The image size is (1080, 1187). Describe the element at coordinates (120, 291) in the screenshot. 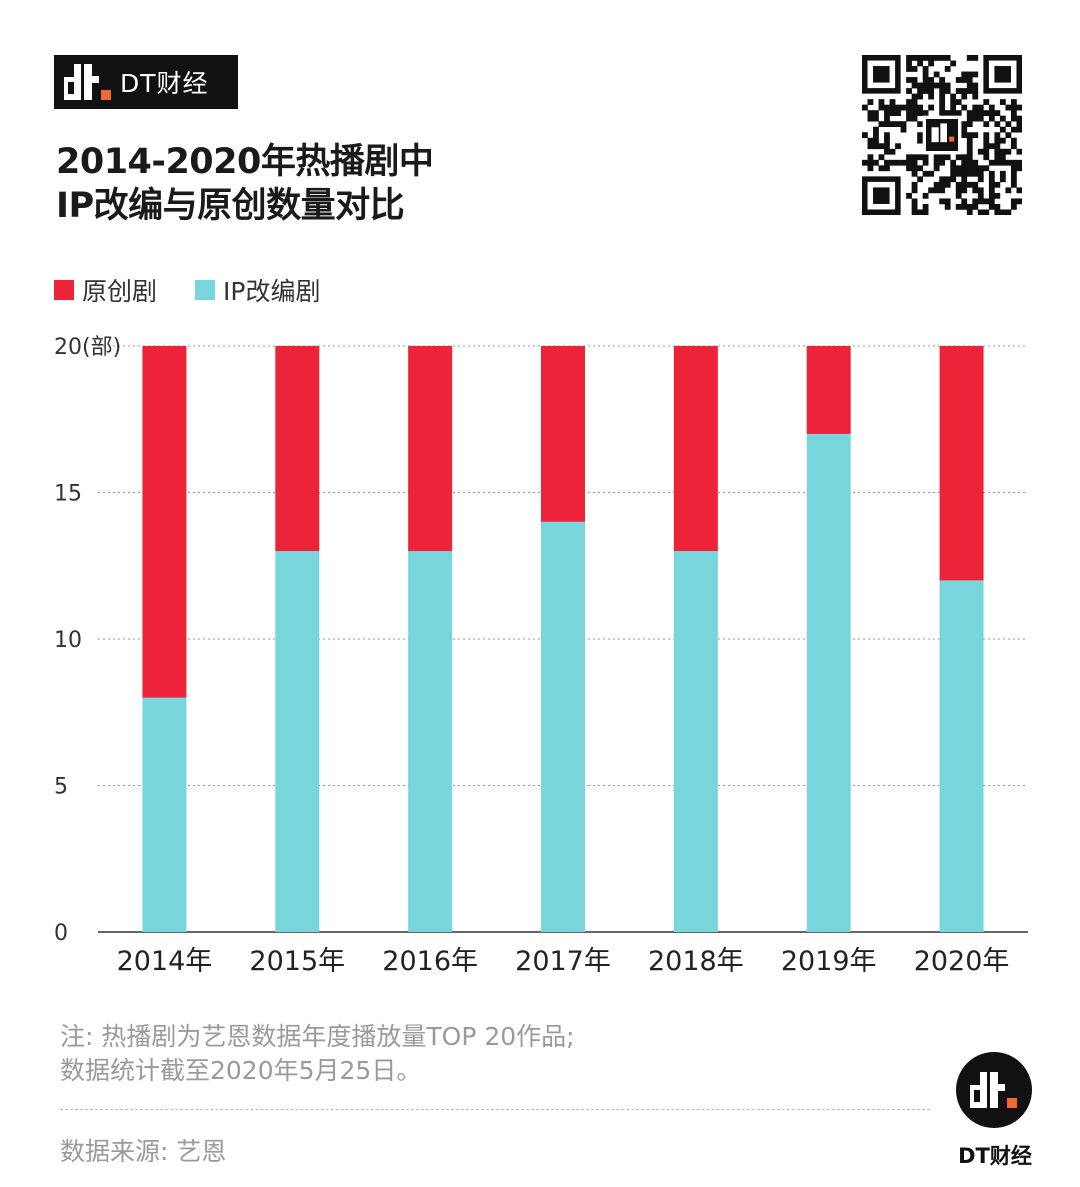

I see `legend-label-original: 原创剧` at that location.